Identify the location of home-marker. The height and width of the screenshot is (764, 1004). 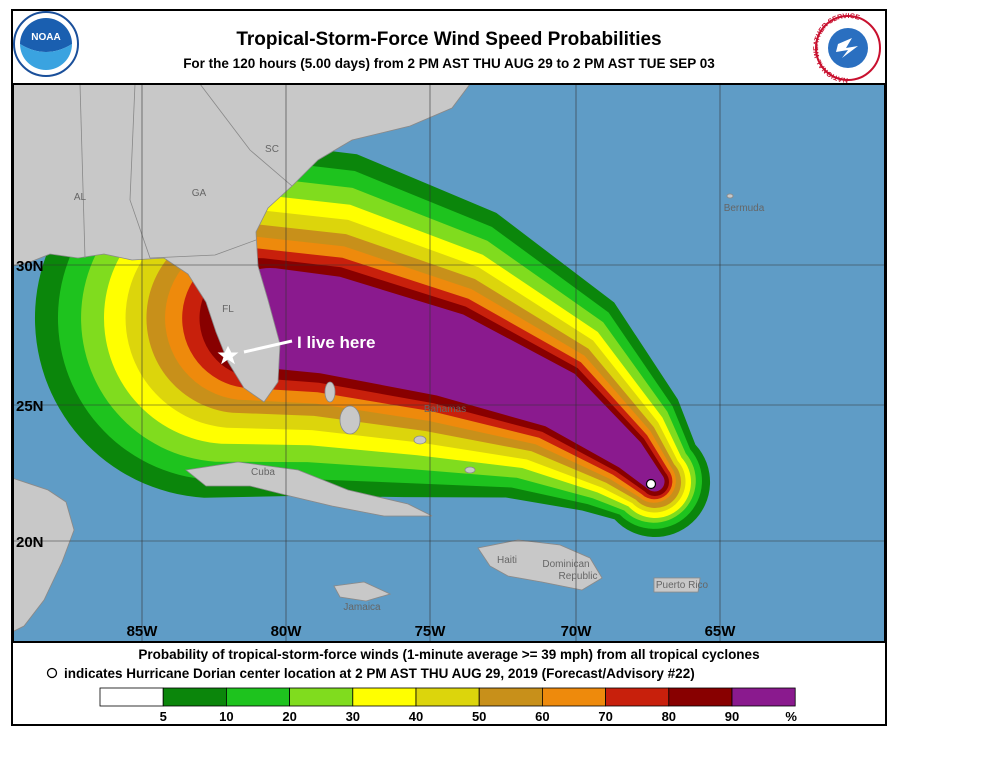
(228, 355).